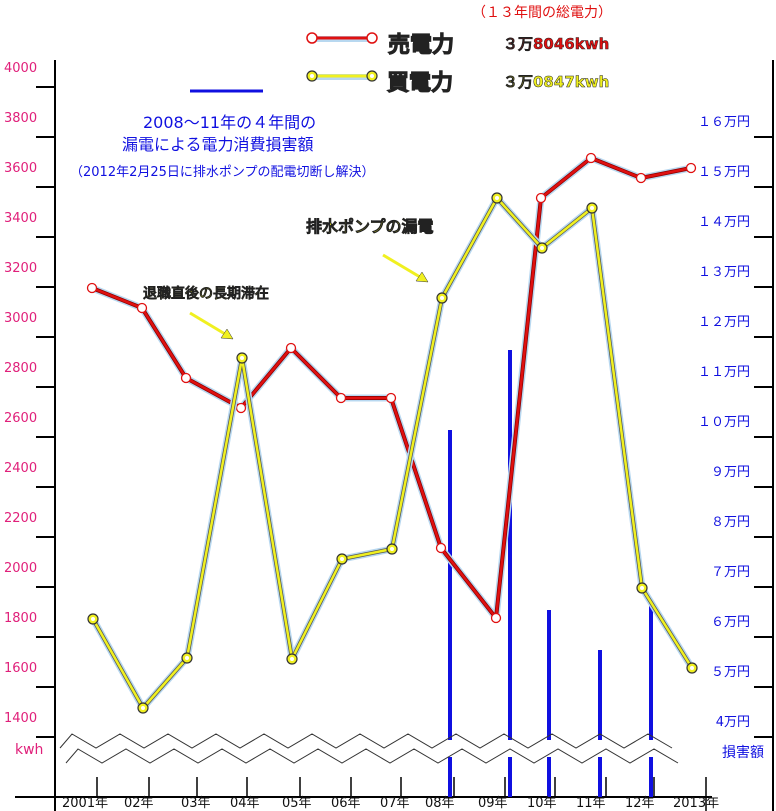  I want to click on y-left-tick-label: 2800, so click(21, 368).